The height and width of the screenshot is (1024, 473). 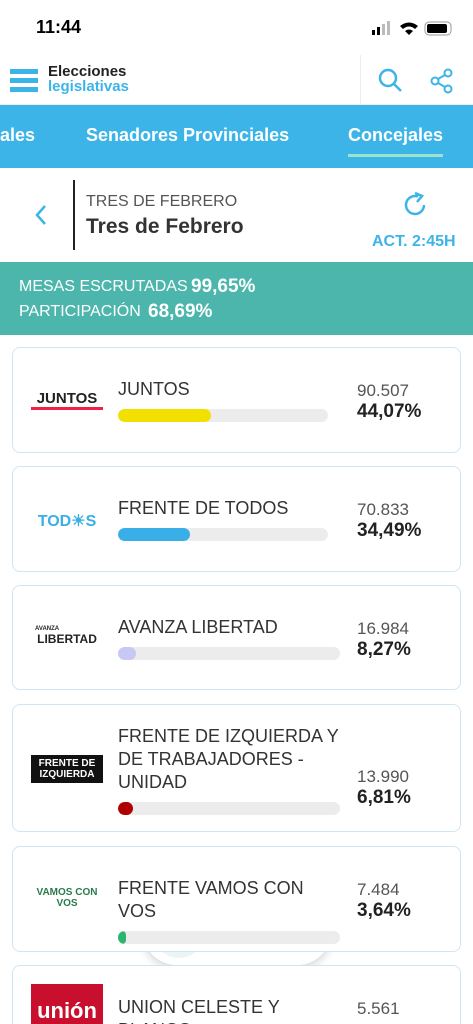 What do you see at coordinates (383, 509) in the screenshot?
I see `votes: 70.833` at bounding box center [383, 509].